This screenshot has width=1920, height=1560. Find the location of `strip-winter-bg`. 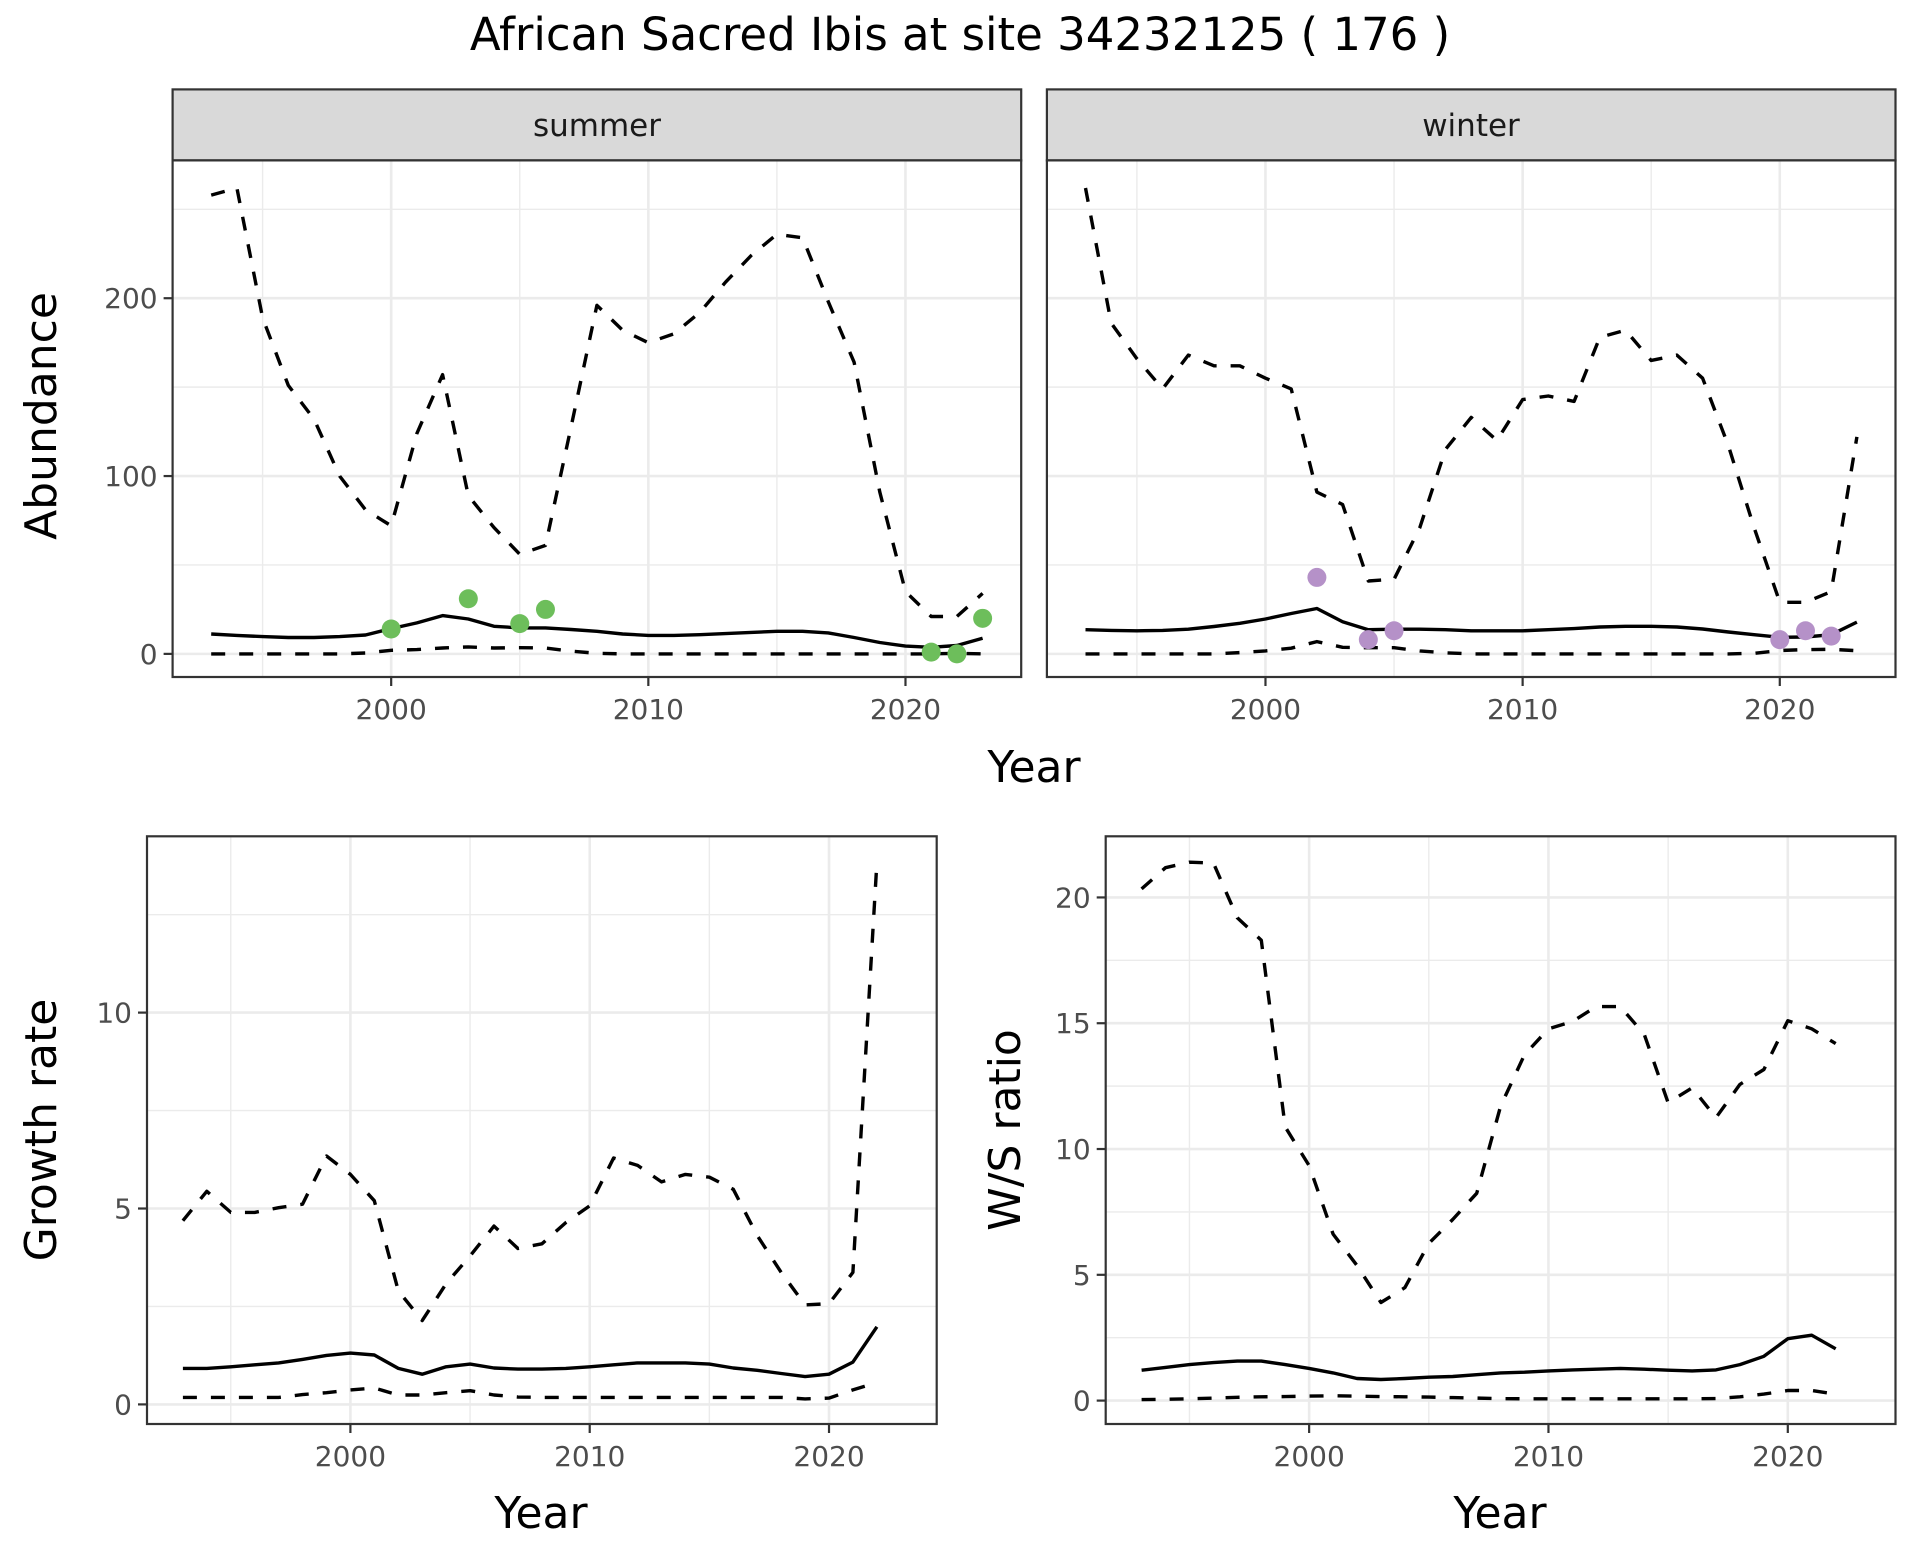

strip-winter-bg is located at coordinates (1471, 125).